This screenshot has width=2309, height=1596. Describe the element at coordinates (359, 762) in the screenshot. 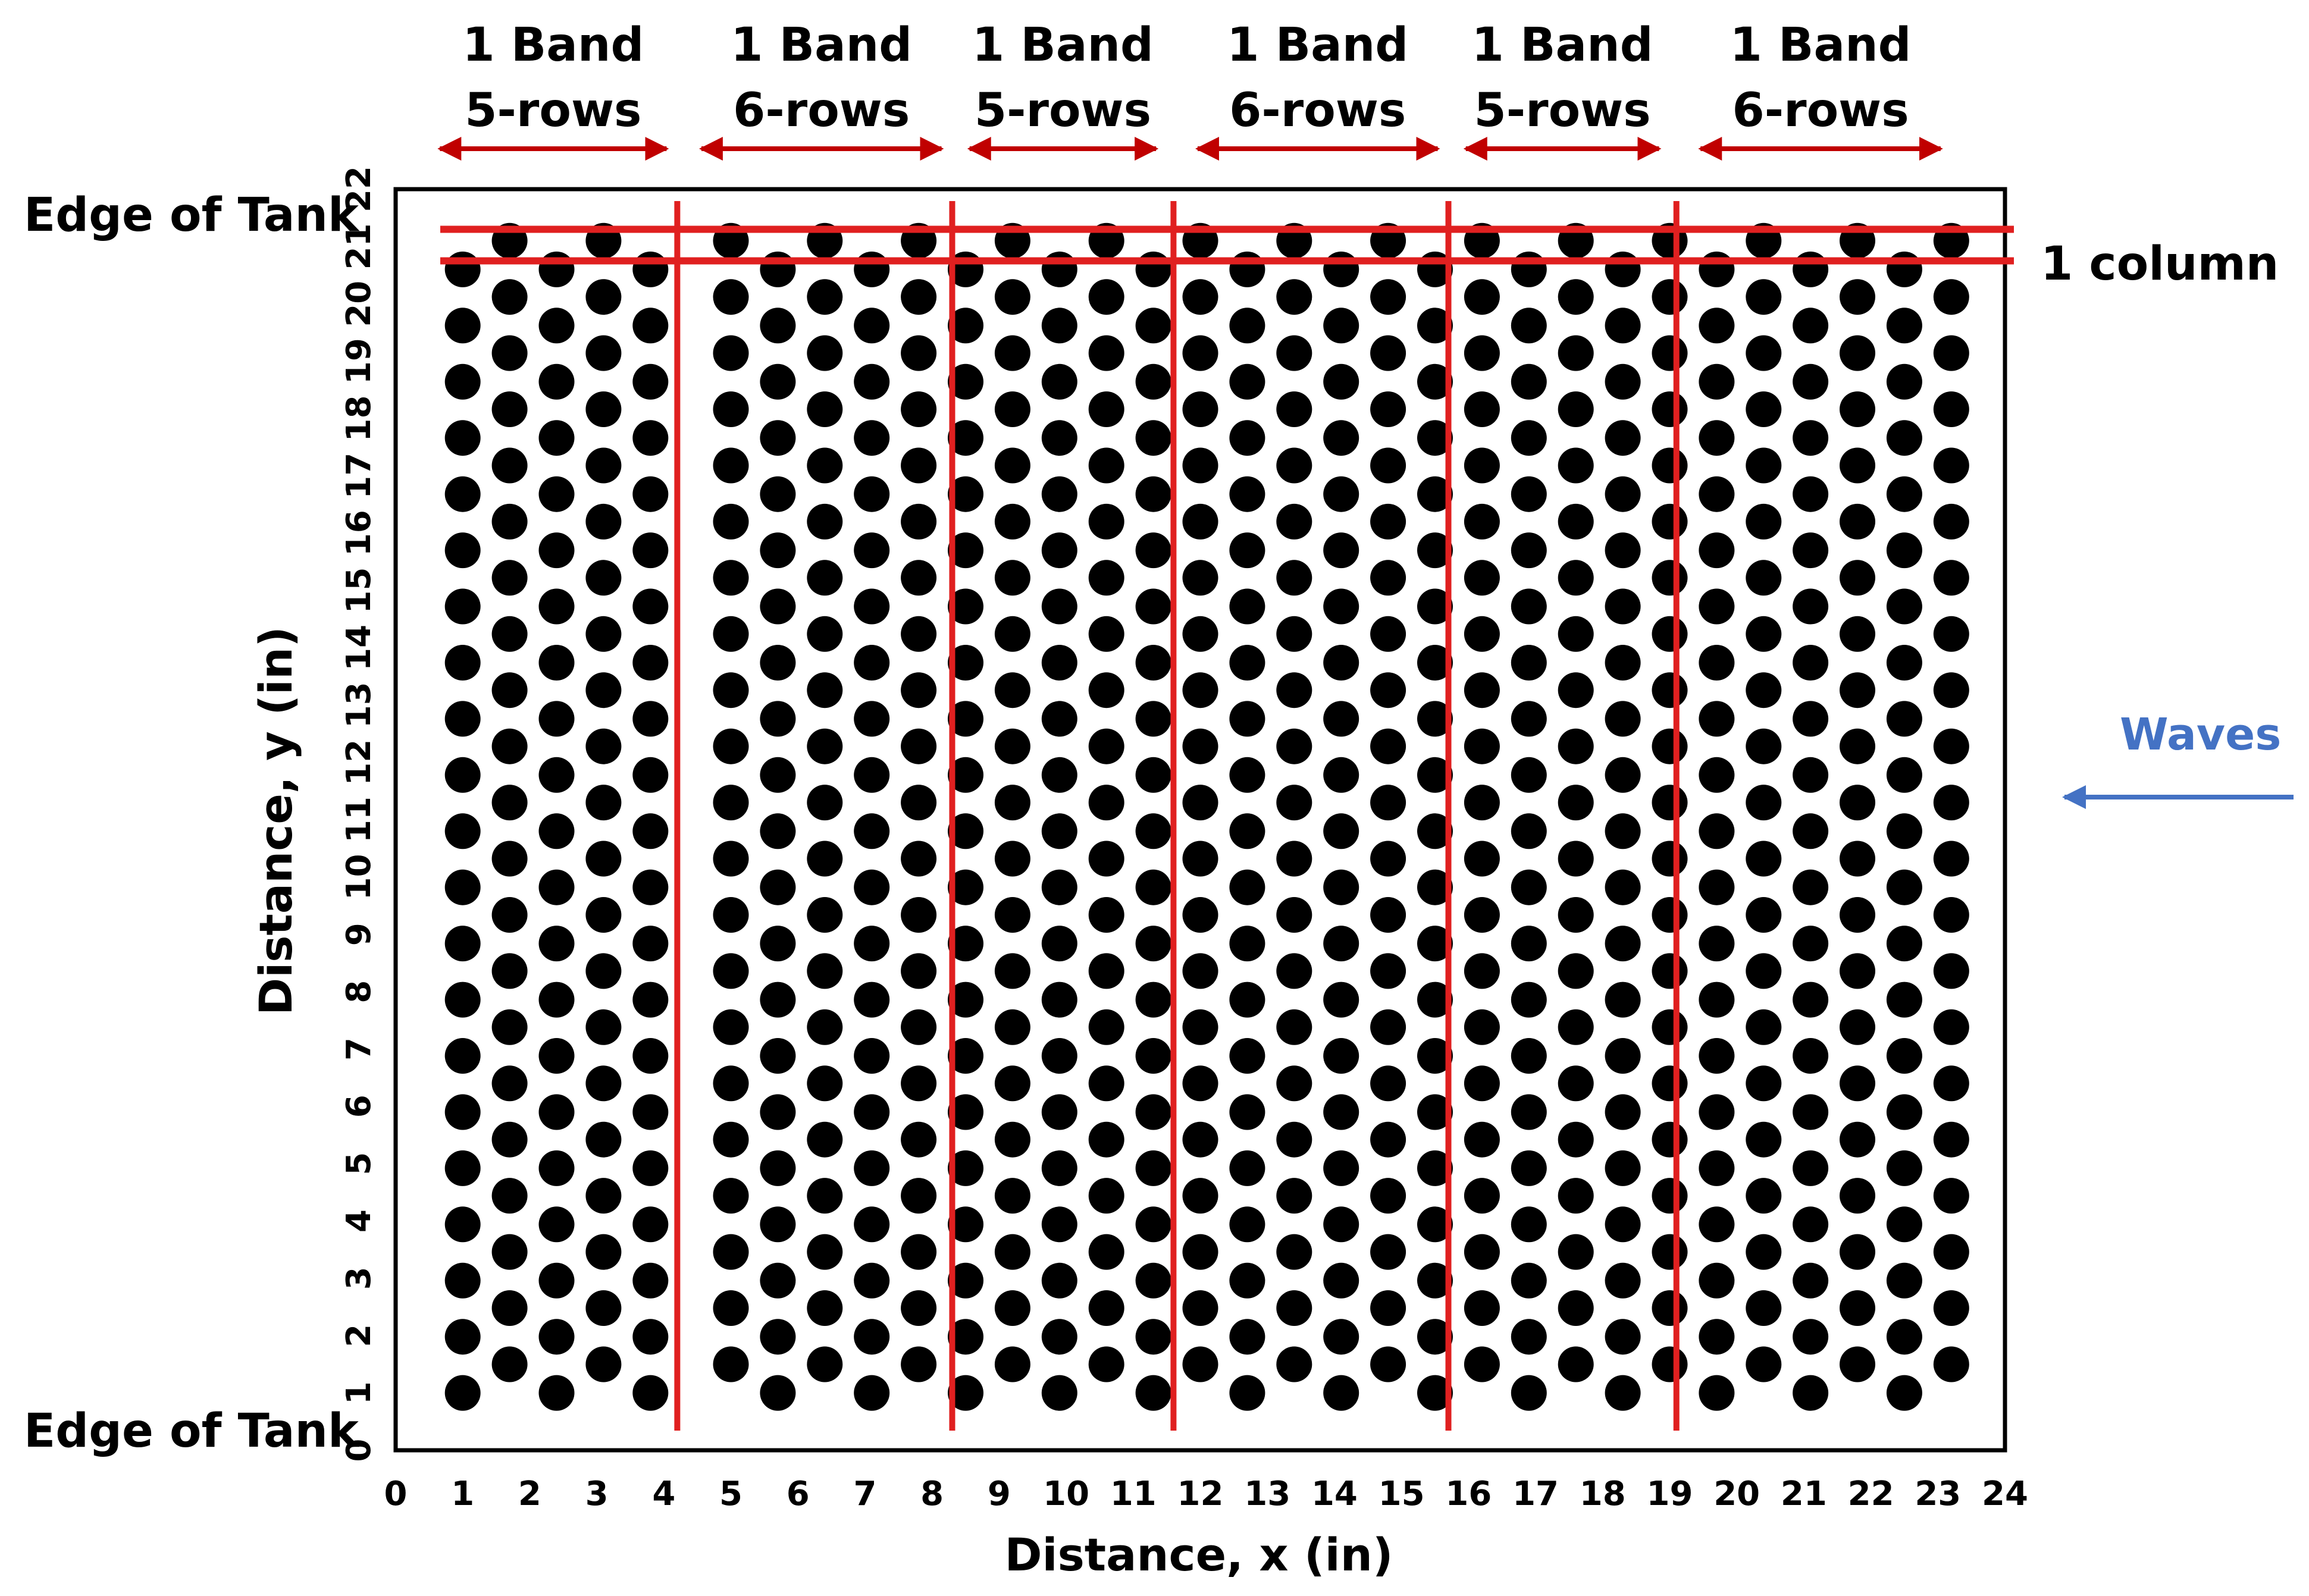

I see `y-tick-label: 12` at that location.